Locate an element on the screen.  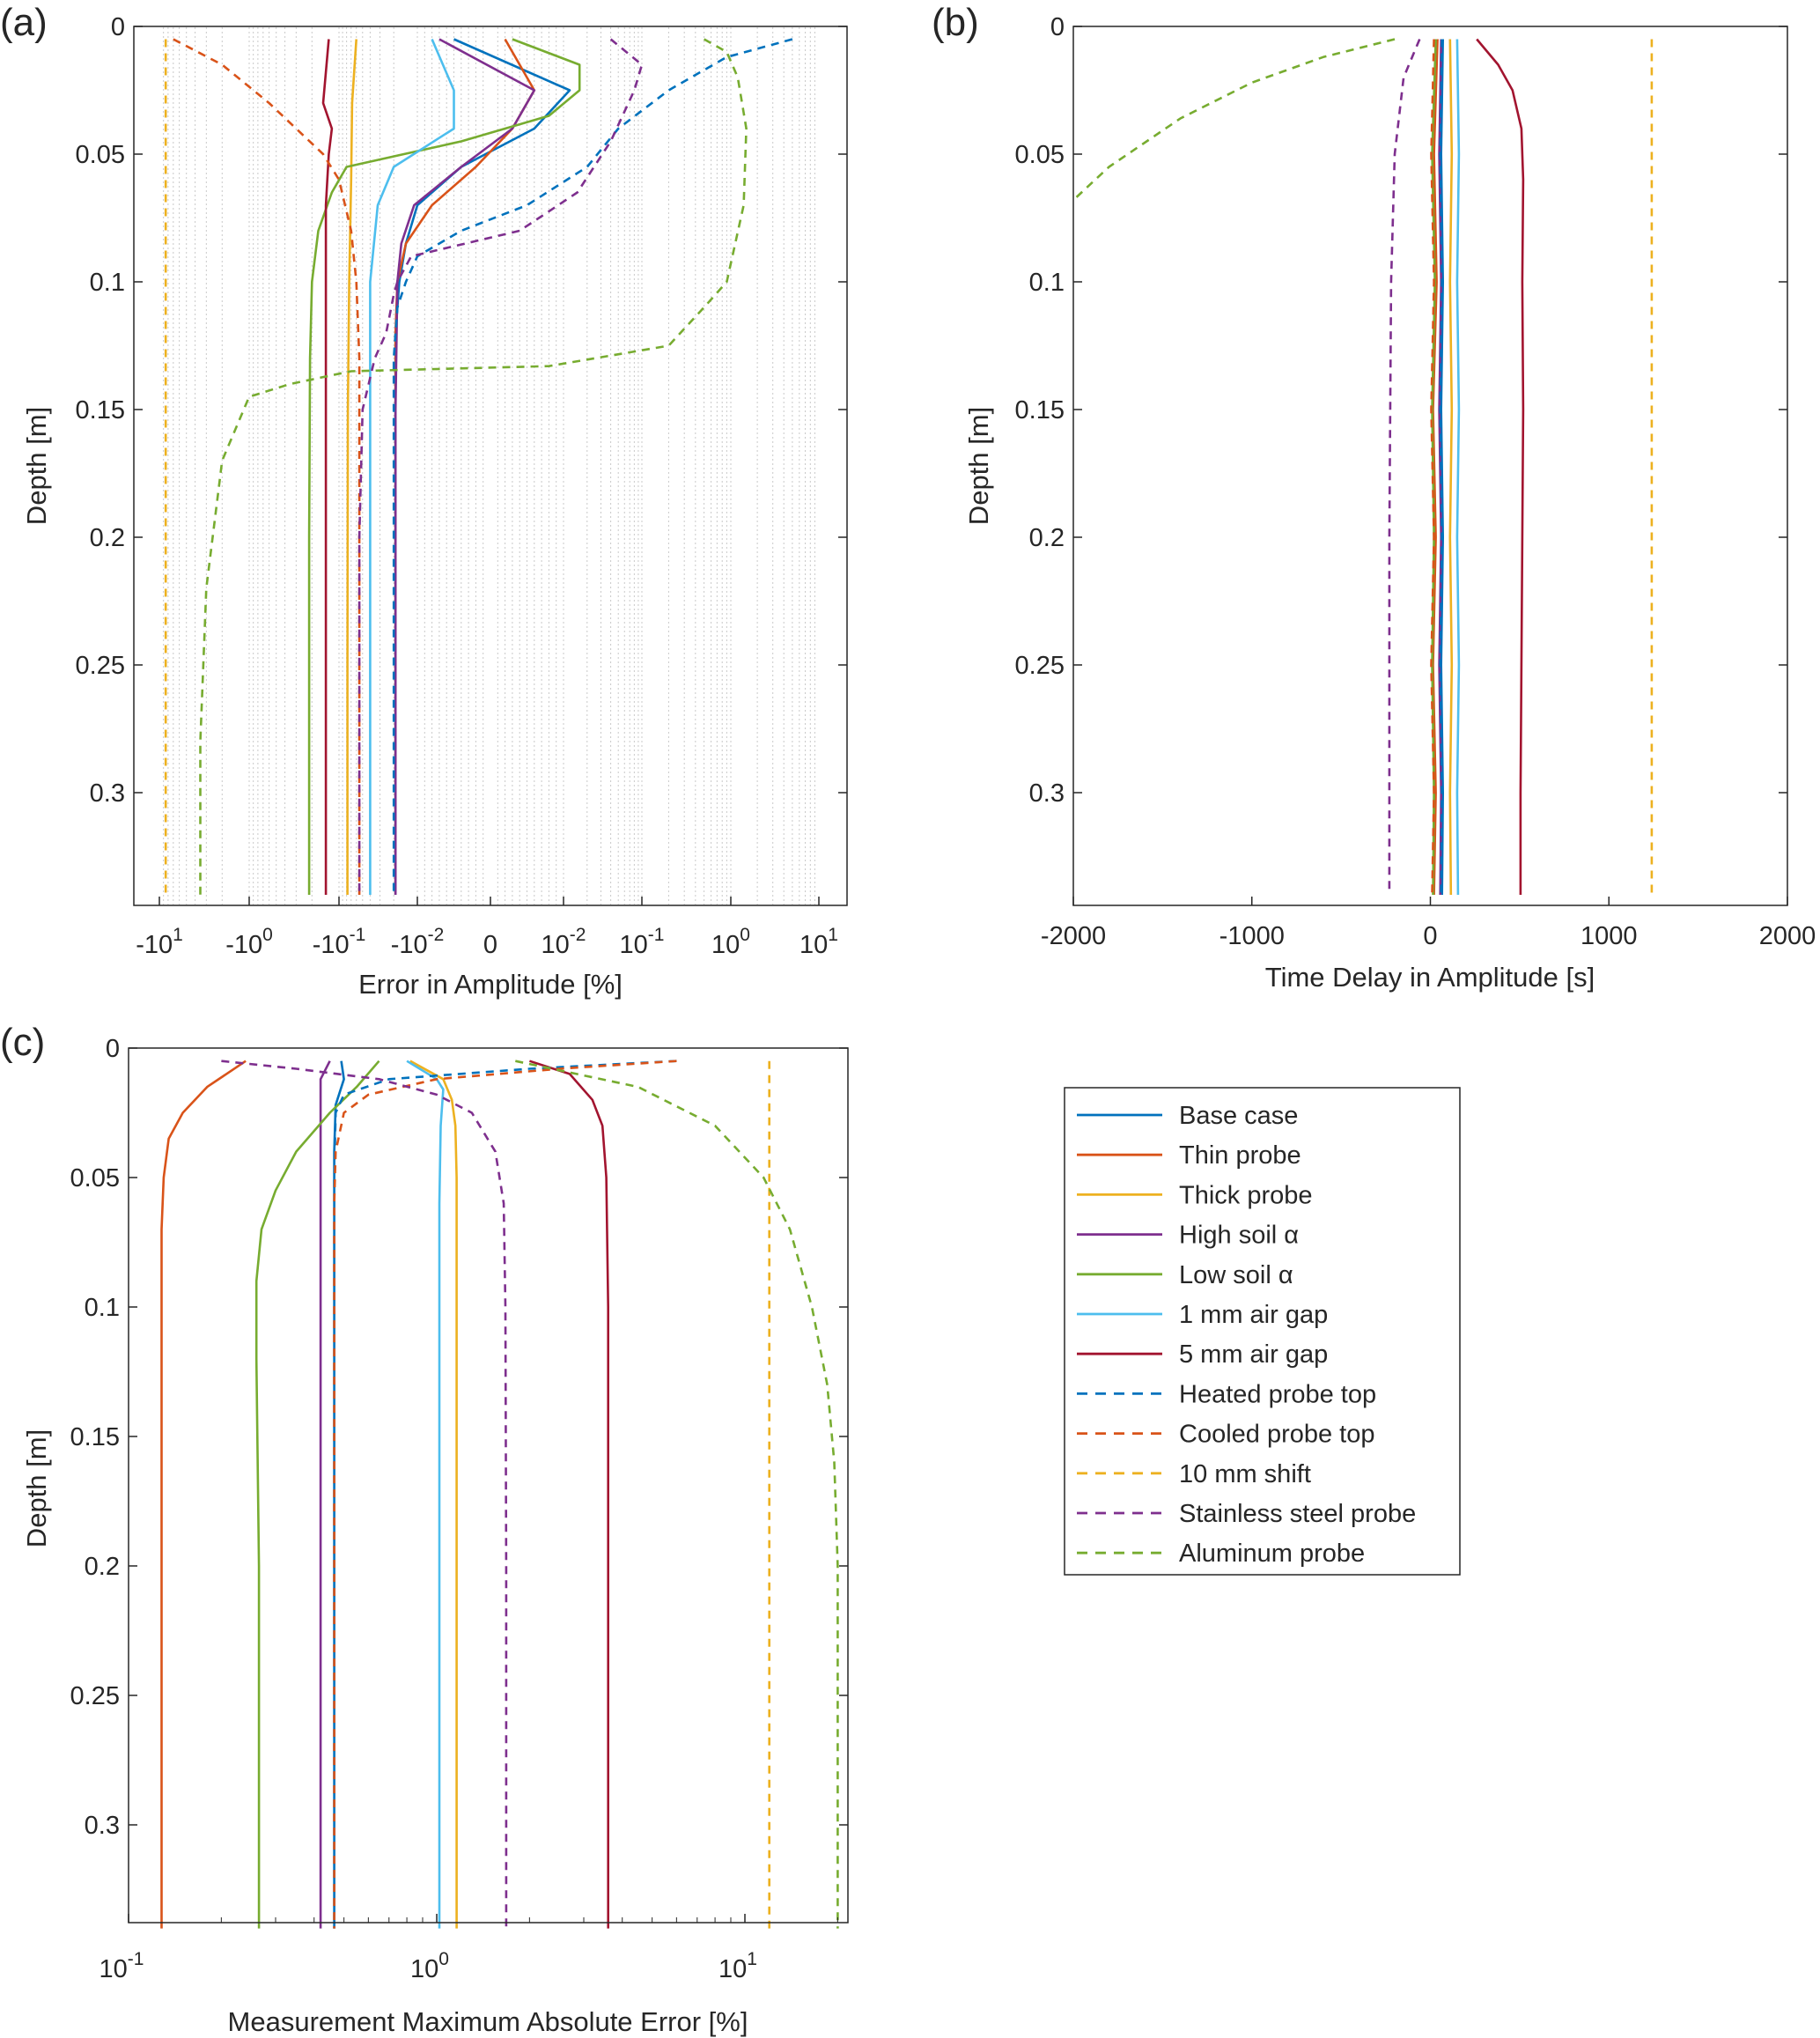
x-tick-label: -2000 is located at coordinates (1073, 936).